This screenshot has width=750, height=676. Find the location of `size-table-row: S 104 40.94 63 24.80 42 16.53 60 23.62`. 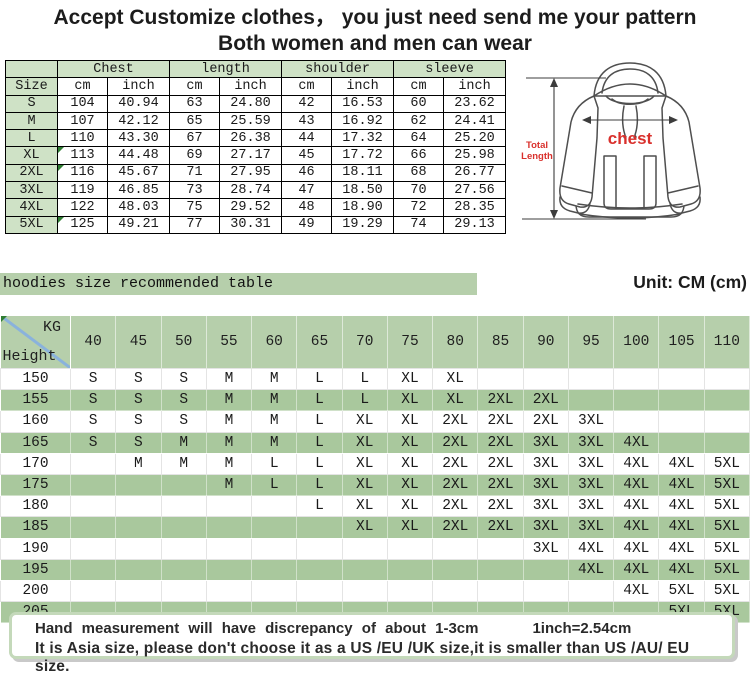

size-table-row: S 104 40.94 63 24.80 42 16.53 60 23.62 is located at coordinates (256, 103).